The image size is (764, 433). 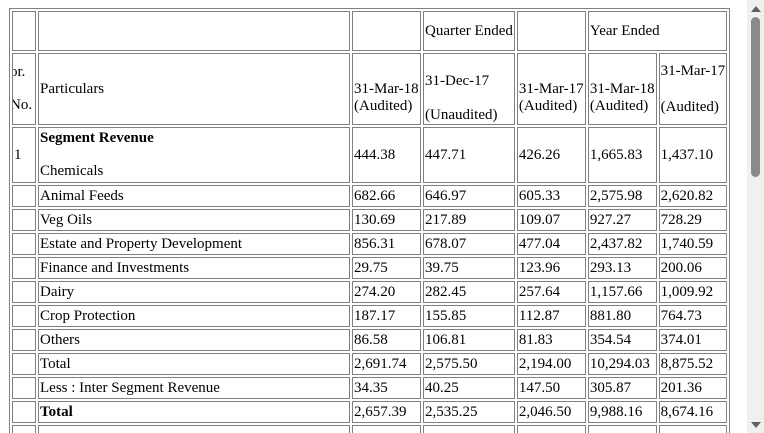 What do you see at coordinates (194, 155) in the screenshot?
I see `section-particulars: Segment Revenue Chemicals` at bounding box center [194, 155].